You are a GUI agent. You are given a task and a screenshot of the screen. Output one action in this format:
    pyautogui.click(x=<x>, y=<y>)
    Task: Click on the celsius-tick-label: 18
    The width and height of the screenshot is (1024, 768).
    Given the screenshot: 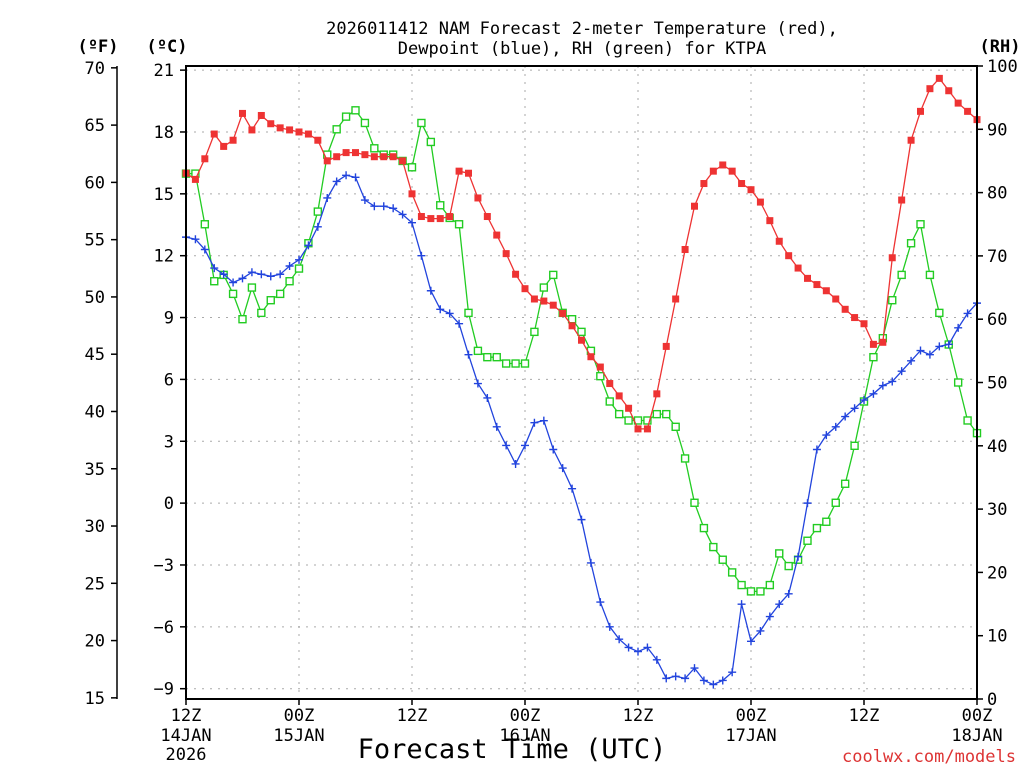 What is the action you would take?
    pyautogui.click(x=164, y=133)
    